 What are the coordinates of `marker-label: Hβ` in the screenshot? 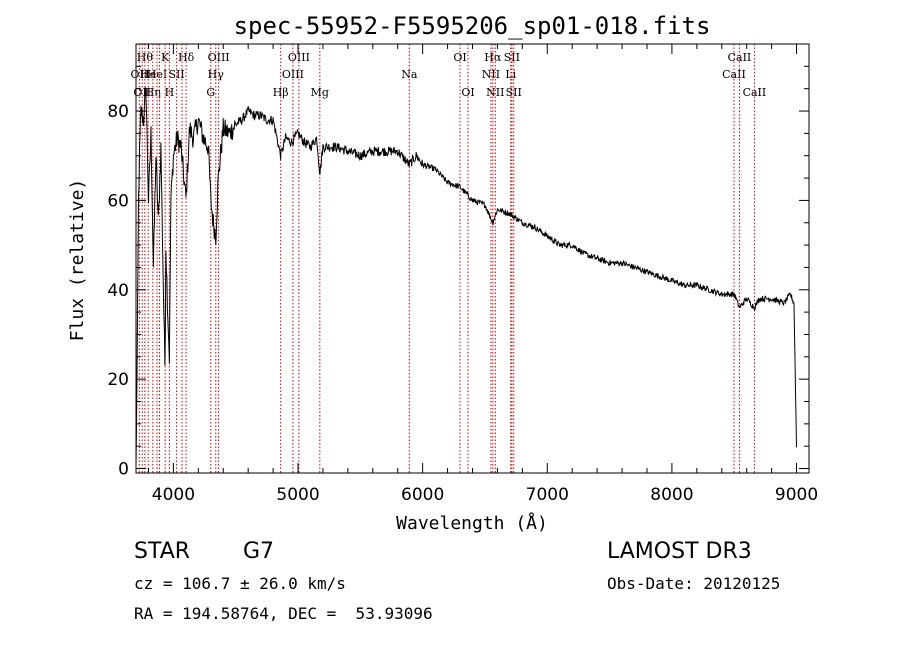 It's located at (281, 92).